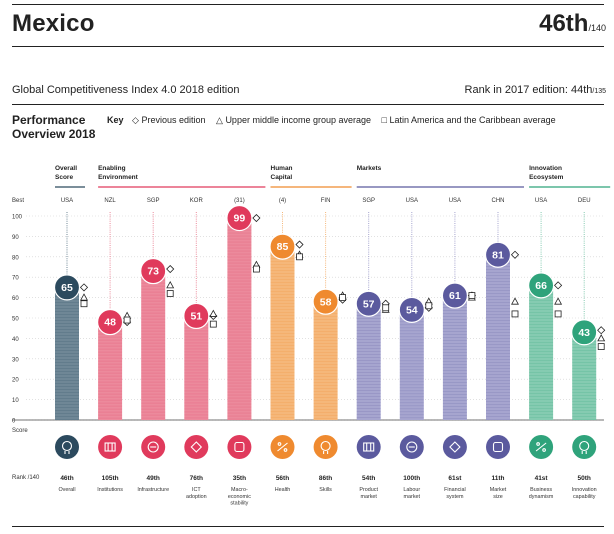 The height and width of the screenshot is (534, 614). Describe the element at coordinates (15, 258) in the screenshot. I see `y-tick-label: 80` at that location.